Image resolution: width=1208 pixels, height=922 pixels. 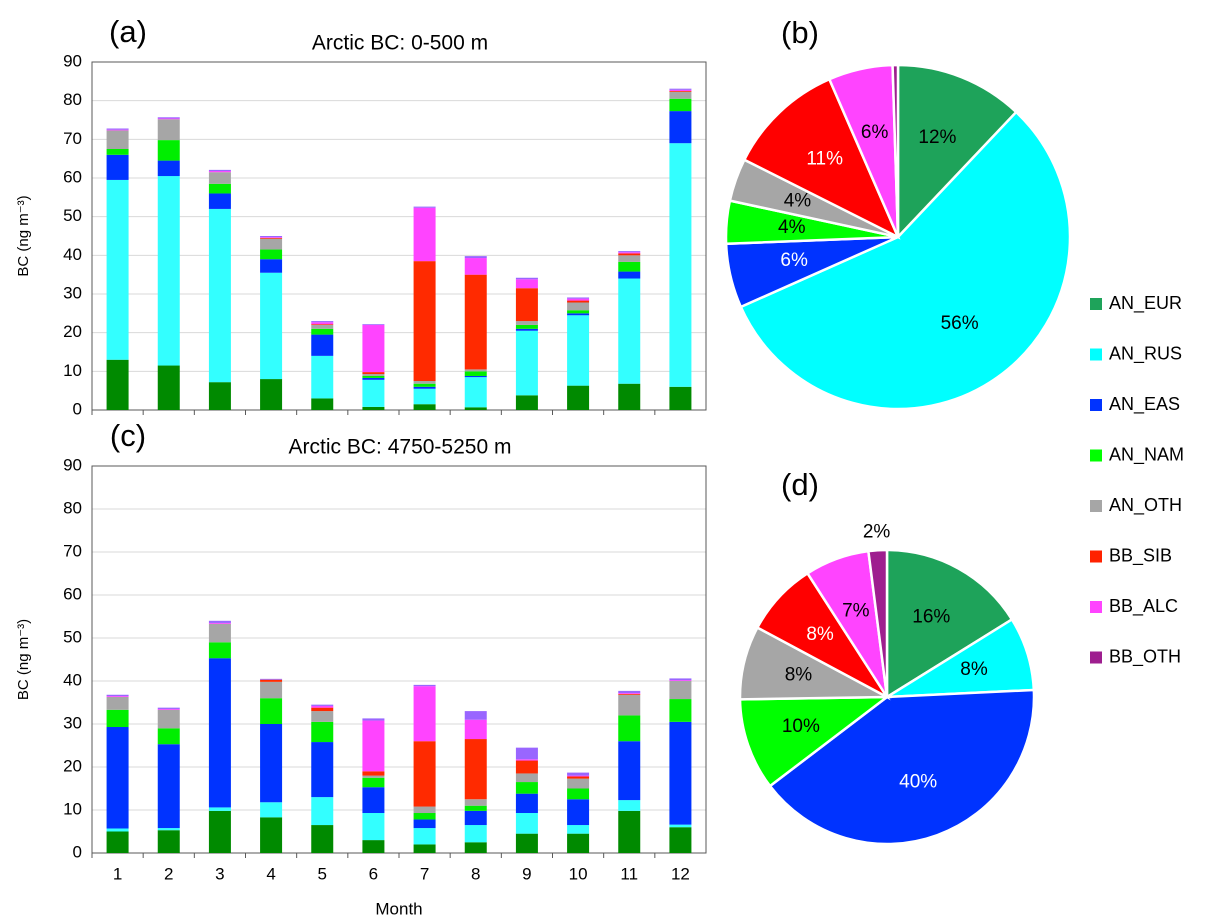 I want to click on pie-value-label: 2%, so click(x=877, y=532).